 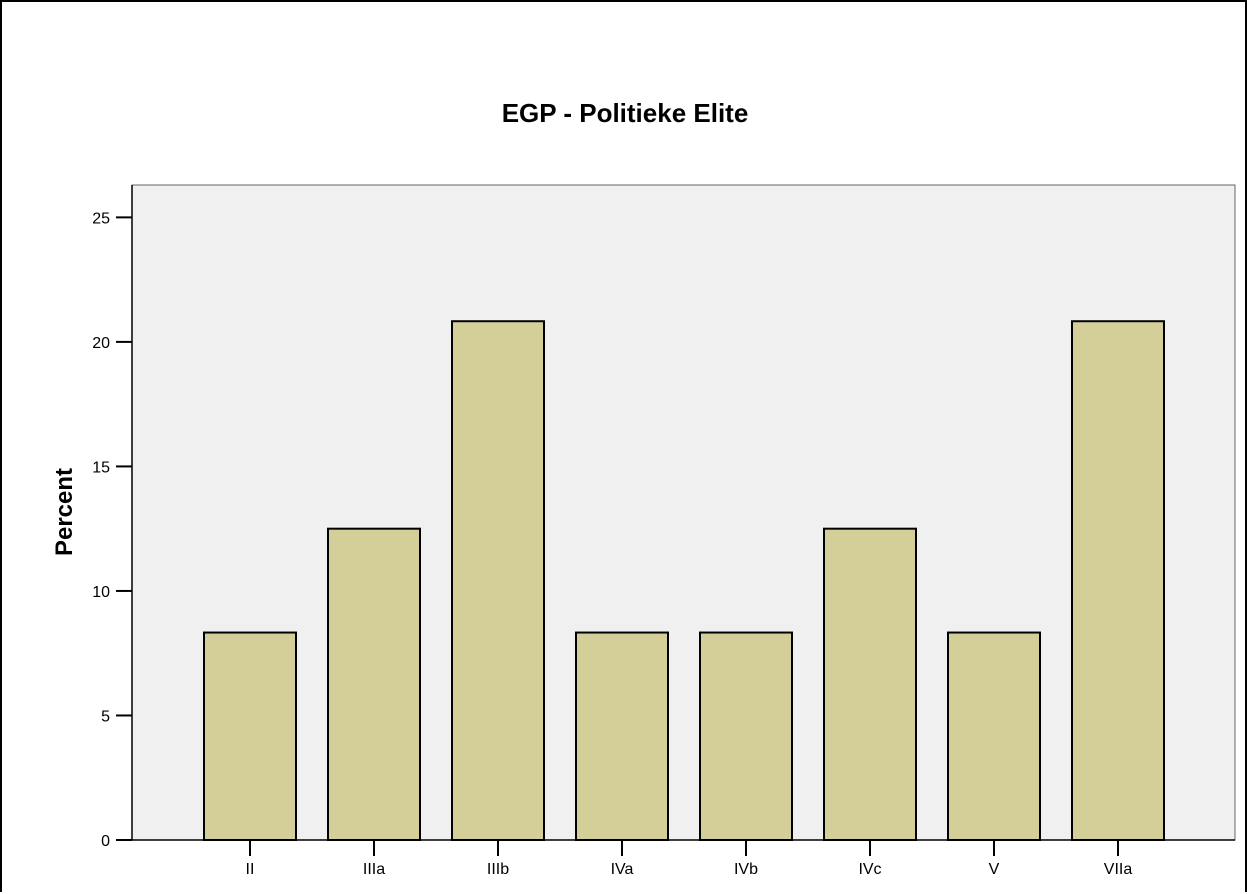 I want to click on y-tick-label: 5, so click(x=105, y=716).